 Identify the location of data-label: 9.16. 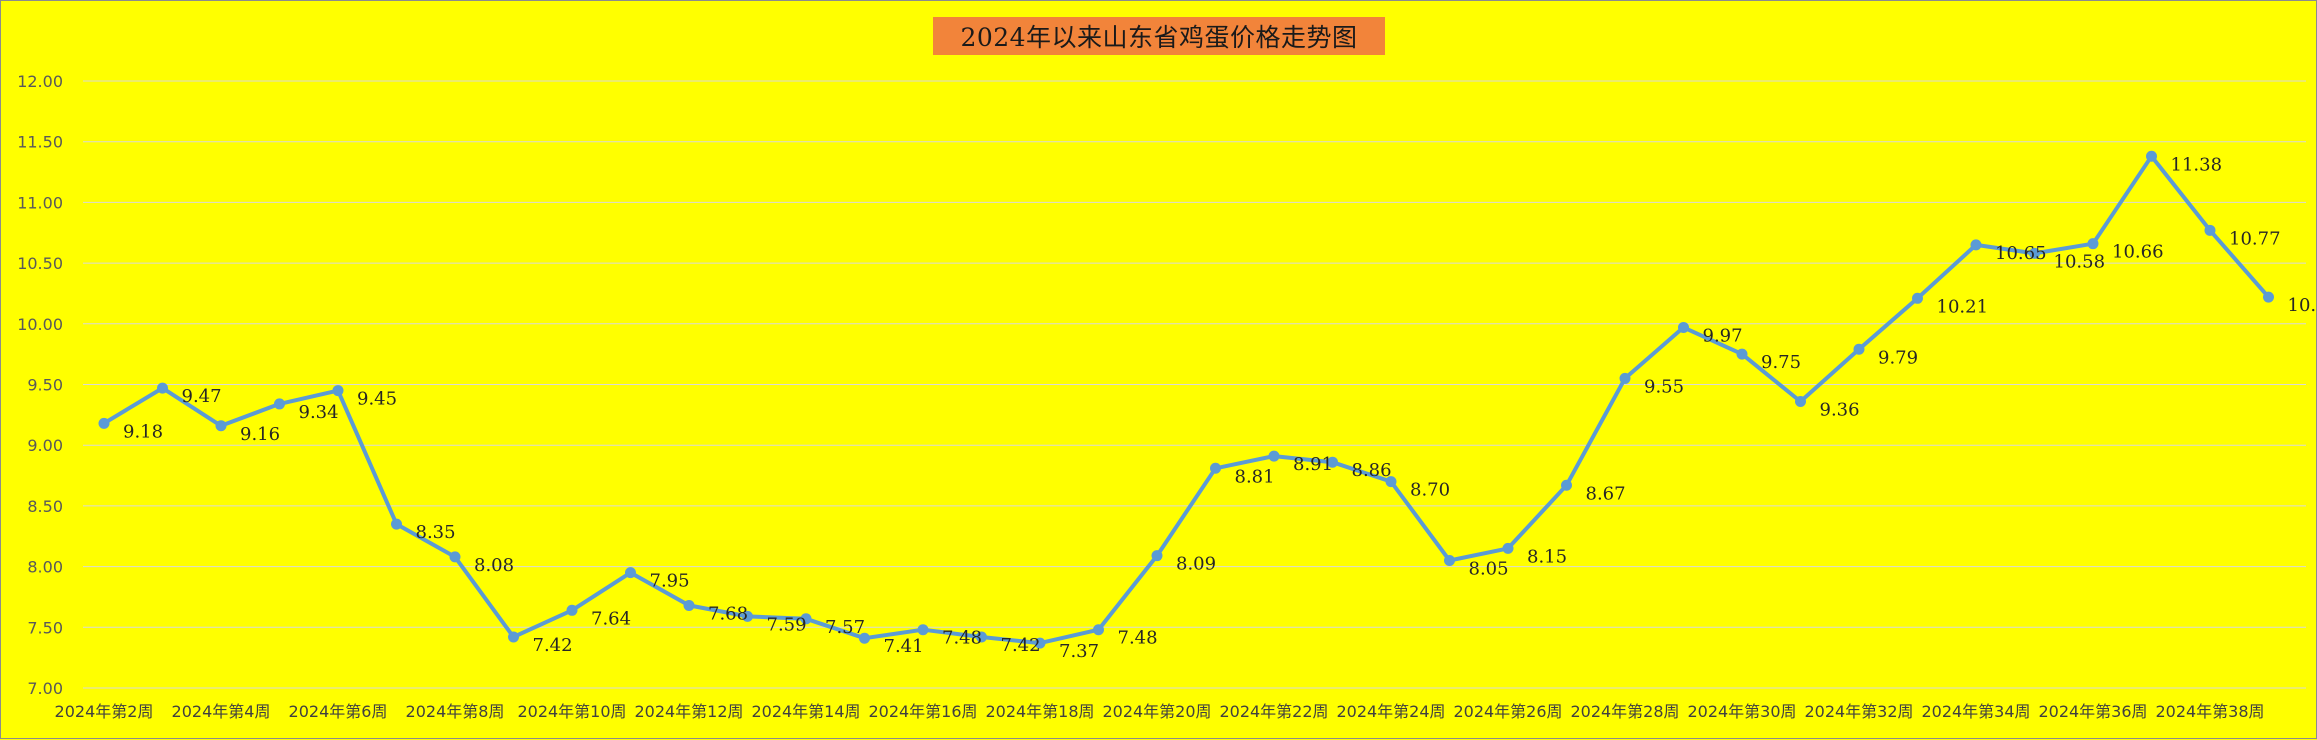
(260, 434).